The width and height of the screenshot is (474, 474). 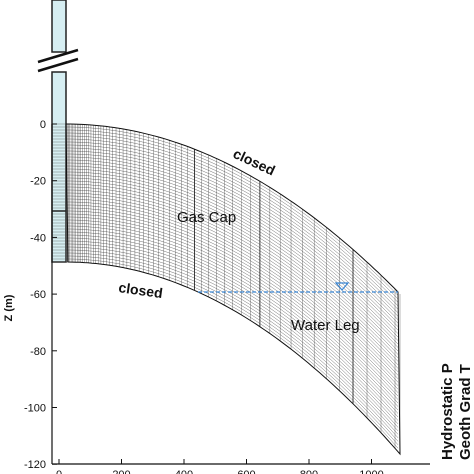 What do you see at coordinates (59, 26) in the screenshot?
I see `wellbore-upper-segment` at bounding box center [59, 26].